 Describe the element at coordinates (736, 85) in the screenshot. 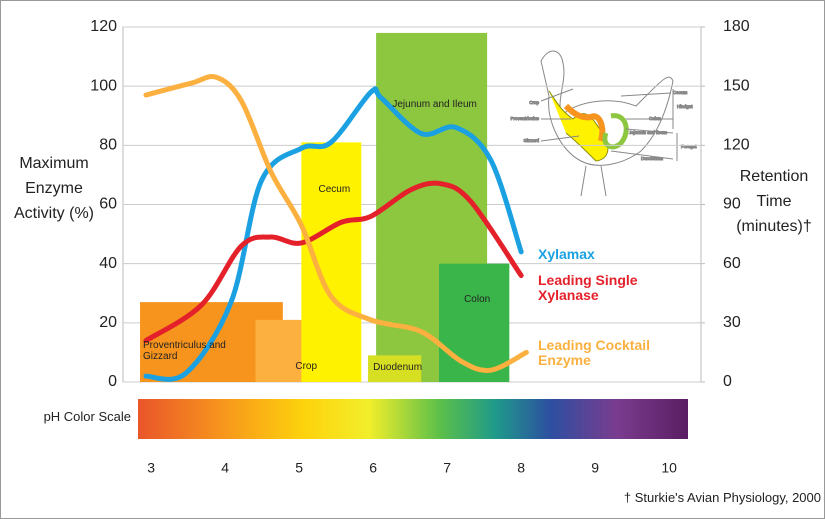

I see `y2-tick-label: 150` at that location.